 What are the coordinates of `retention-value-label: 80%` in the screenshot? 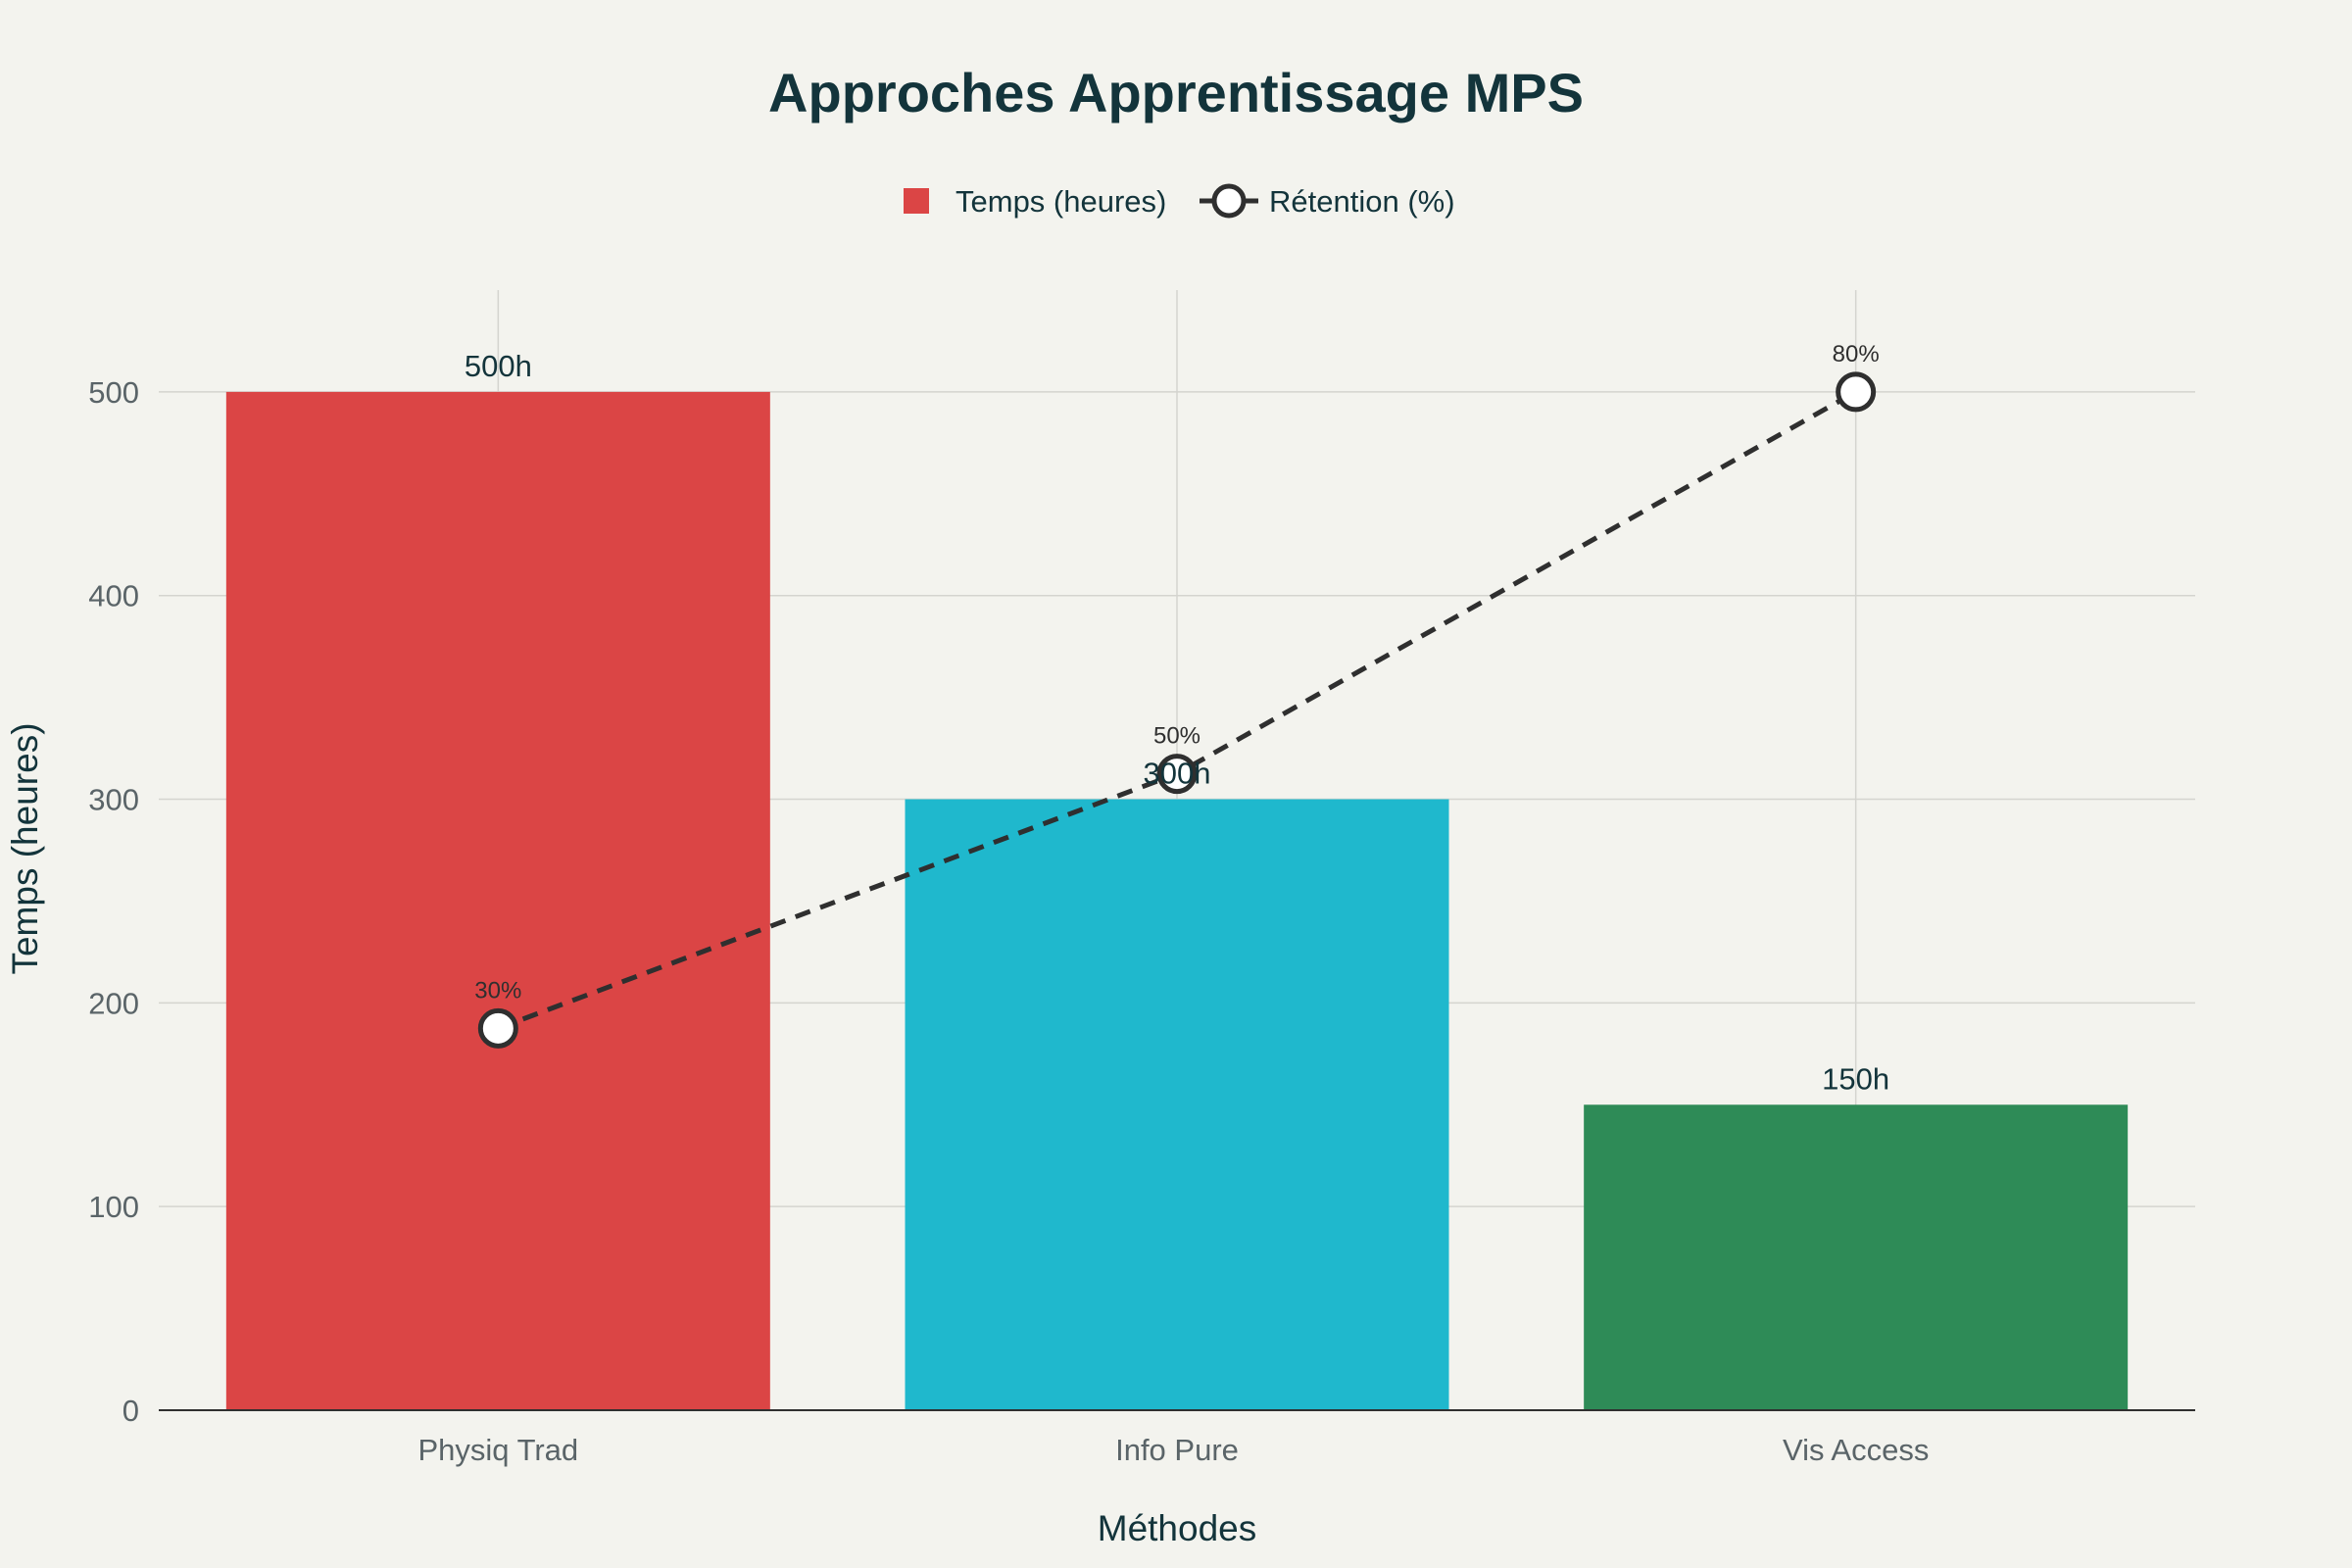 It's located at (1856, 354).